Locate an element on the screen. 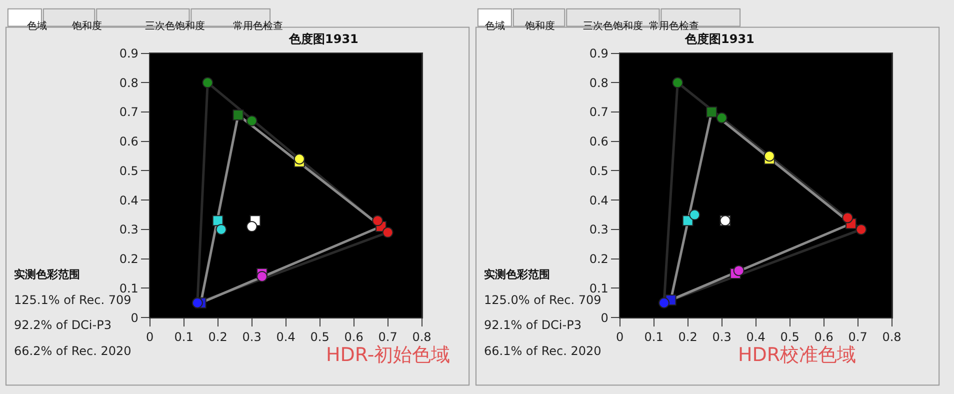 Image resolution: width=954 pixels, height=394 pixels. text: 125.1% of Rec. 709 is located at coordinates (73, 300).